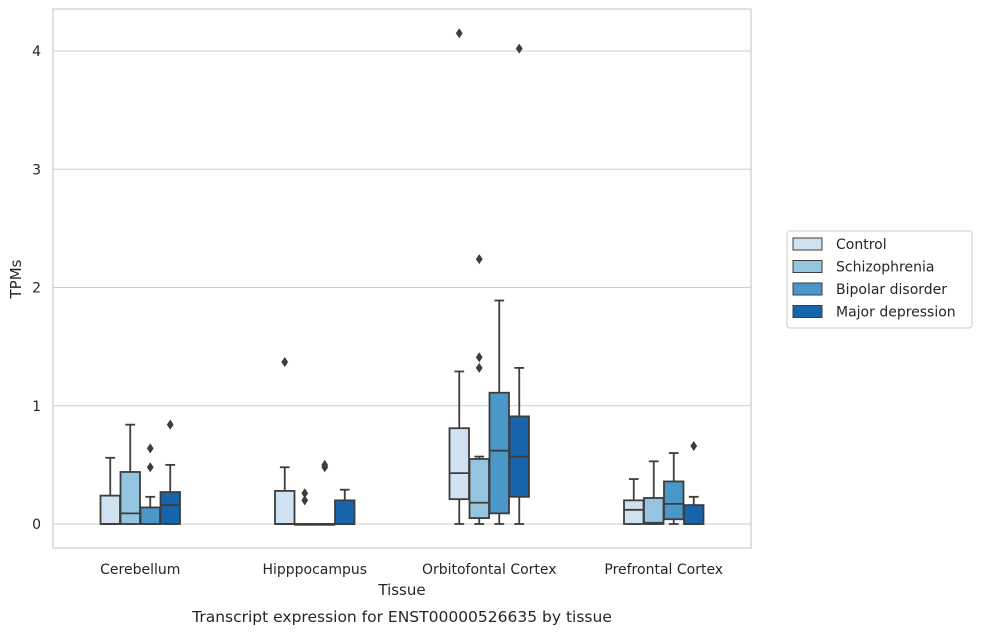  What do you see at coordinates (36, 407) in the screenshot?
I see `y-tick-label: 1` at bounding box center [36, 407].